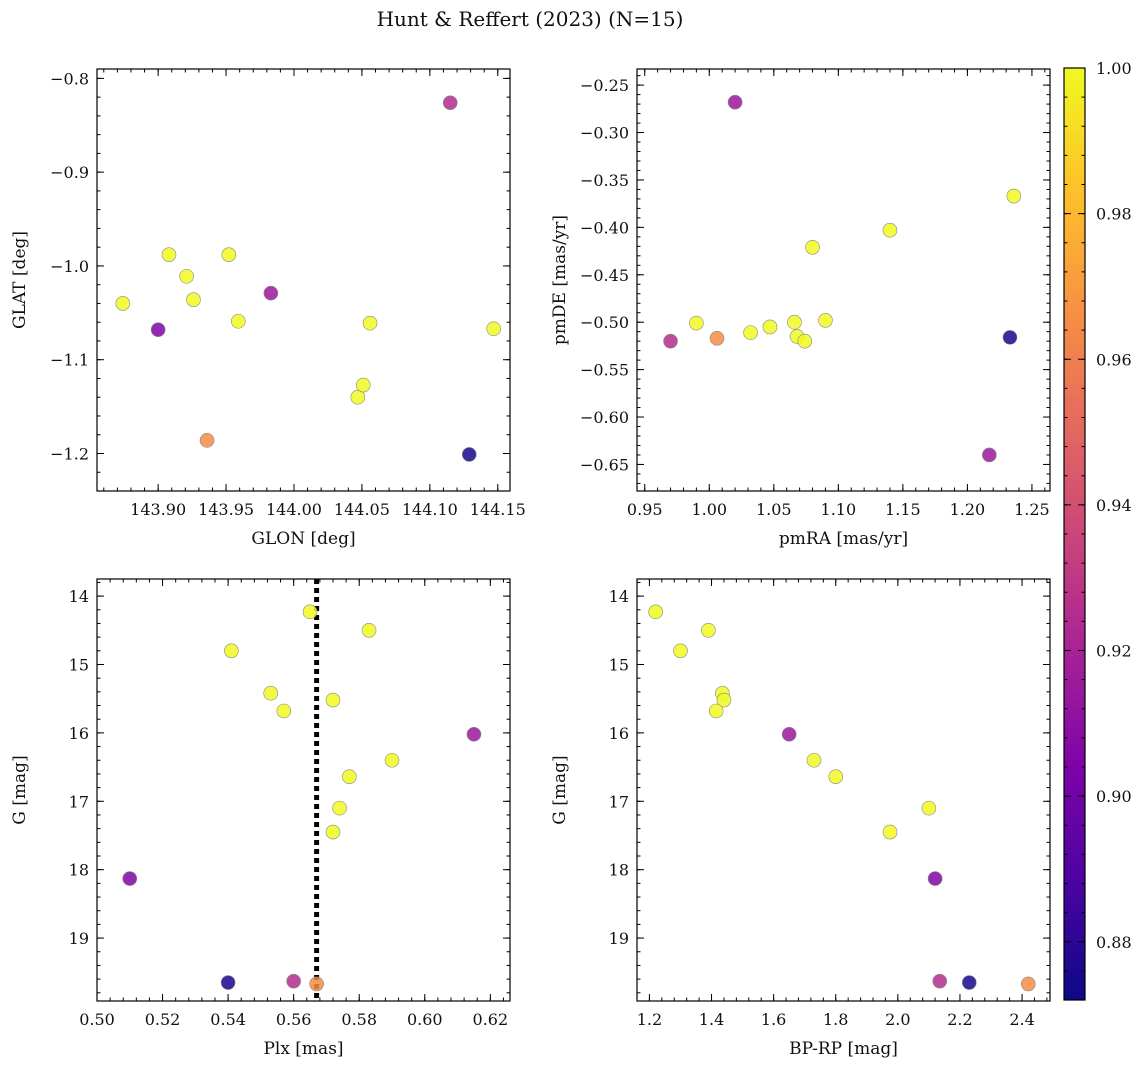  Describe the element at coordinates (491, 1019) in the screenshot. I see `x-tick-label: 0.62` at that location.